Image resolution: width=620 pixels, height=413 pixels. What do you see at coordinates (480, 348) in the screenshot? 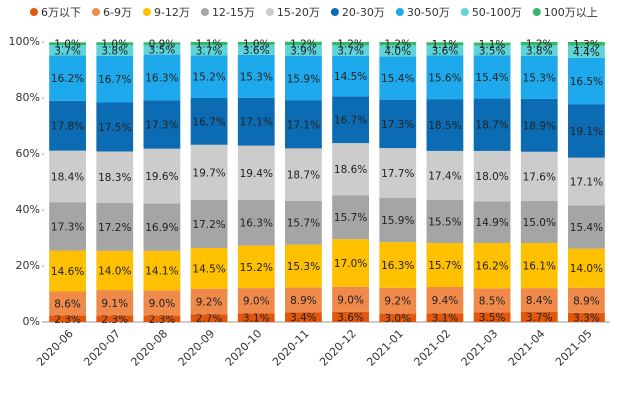
I see `x-tick-label: 2021-03` at bounding box center [480, 348].